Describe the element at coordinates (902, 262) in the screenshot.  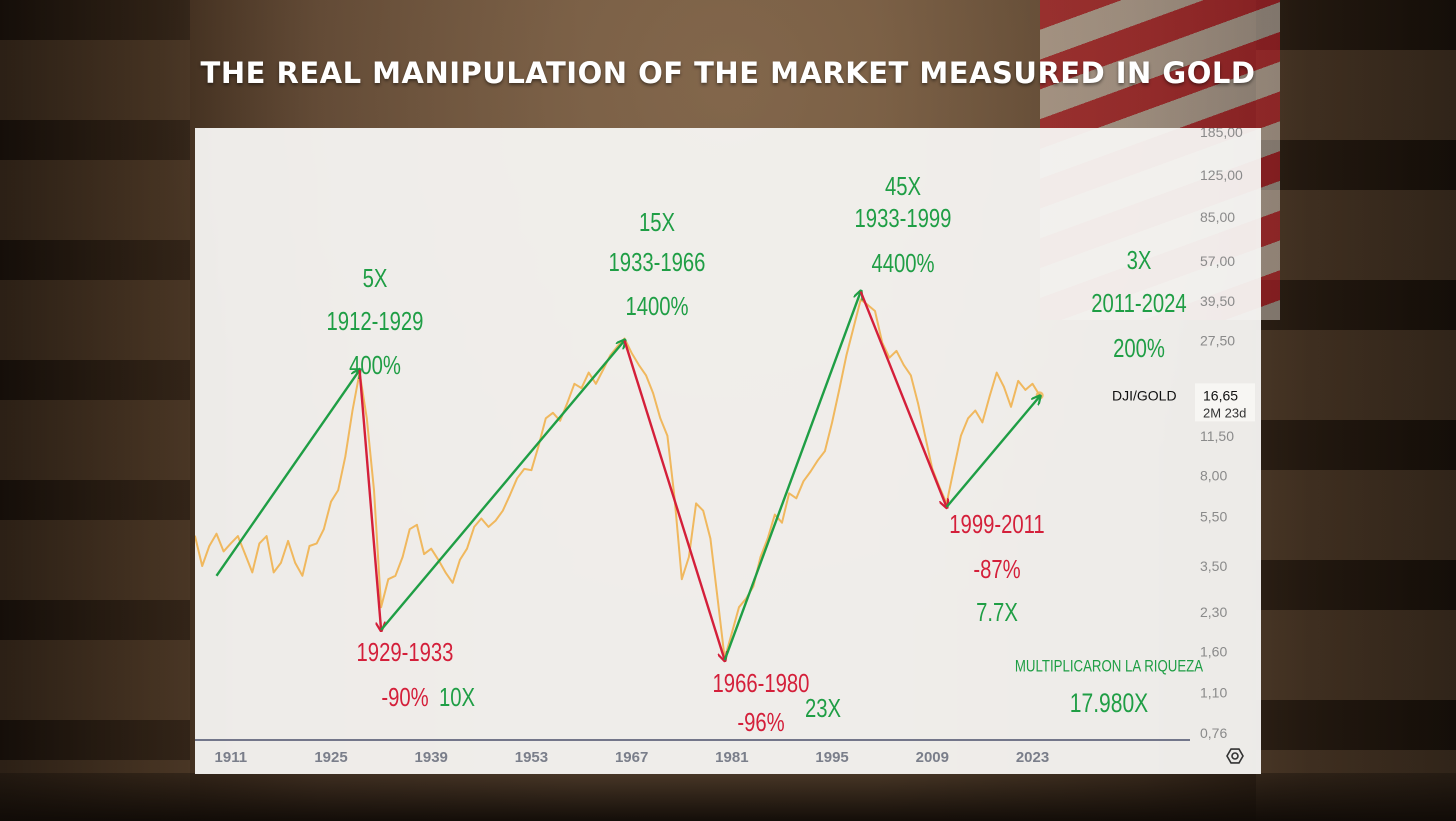
I see `annotation-text: 4400%` at that location.